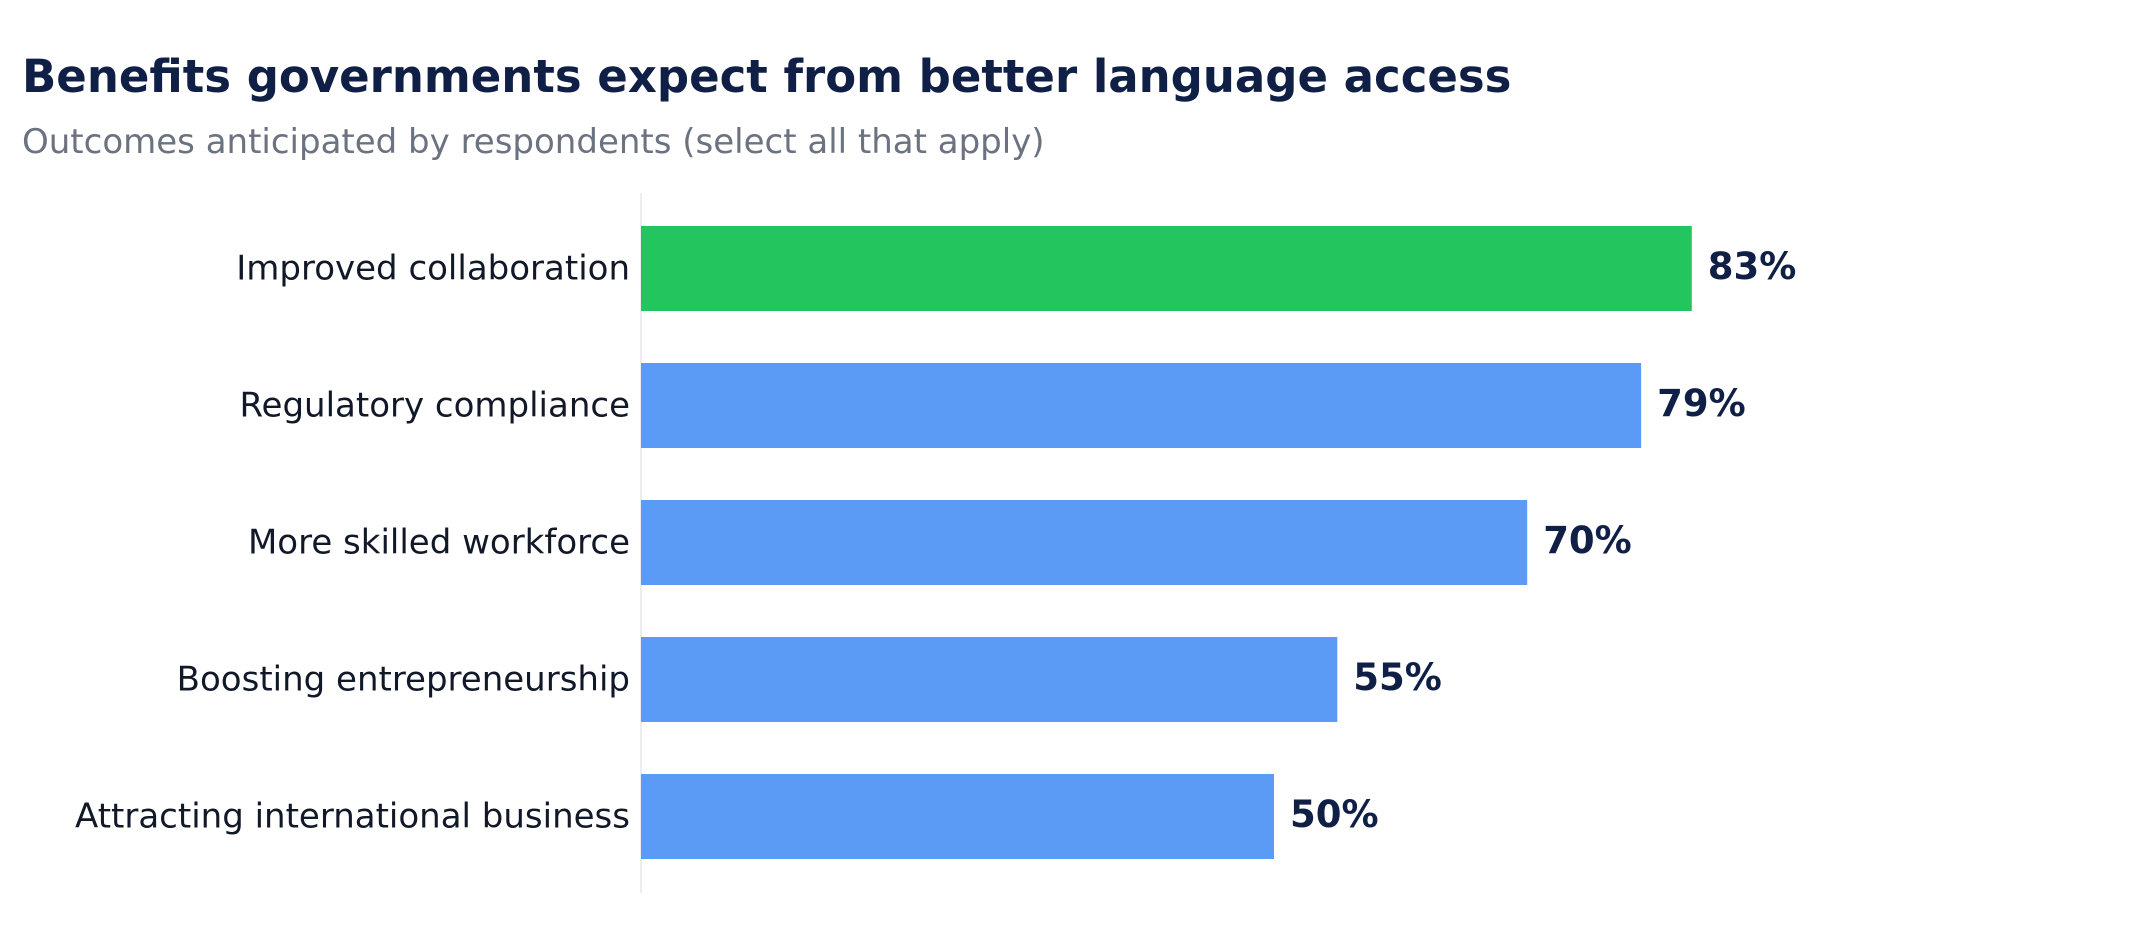 This screenshot has height=947, width=2153. I want to click on value-label: 70%, so click(1587, 540).